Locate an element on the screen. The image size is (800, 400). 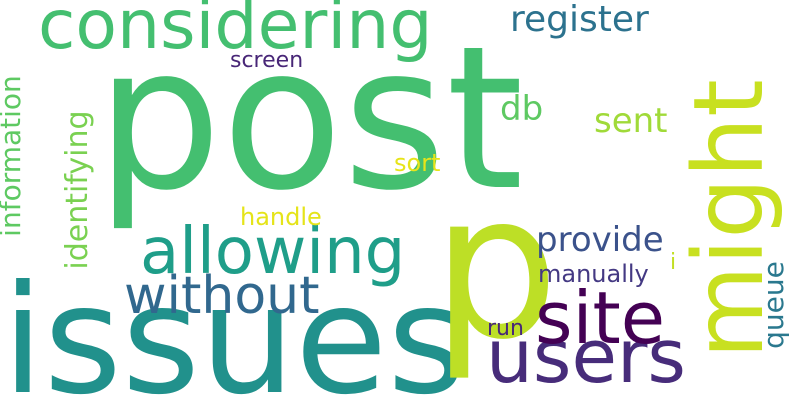
word-identifying: identifying is located at coordinates (77, 190).